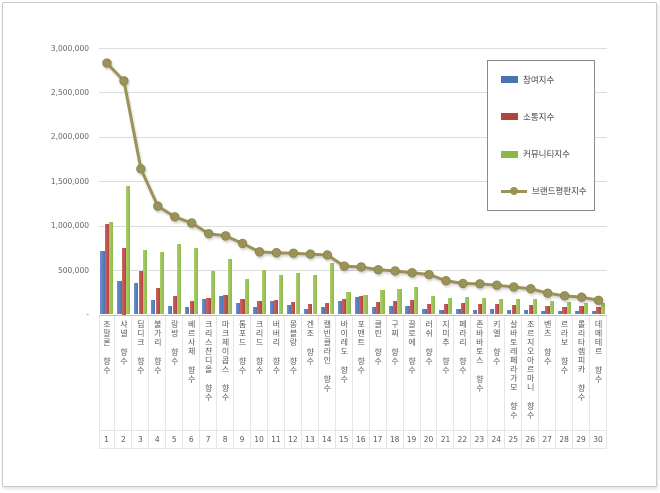  What do you see at coordinates (124, 342) in the screenshot?
I see `category-label: 샤넬 향수` at bounding box center [124, 342].